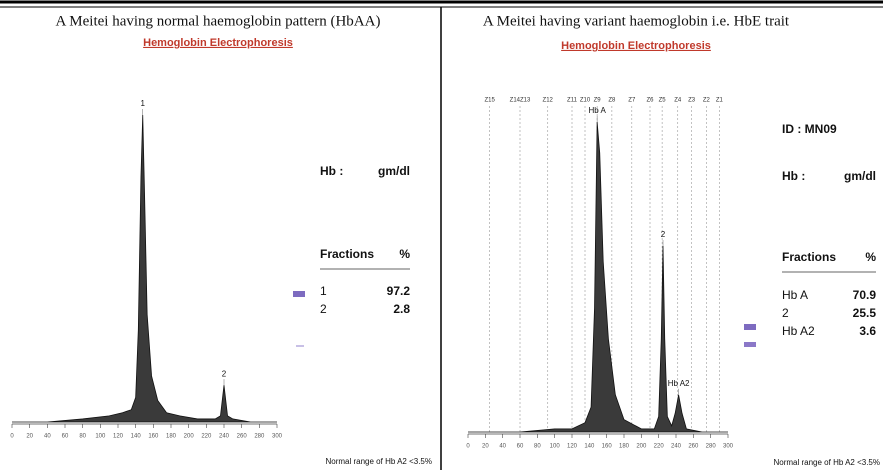 Image resolution: width=883 pixels, height=470 pixels. I want to click on zone-label: Z9, so click(598, 101).